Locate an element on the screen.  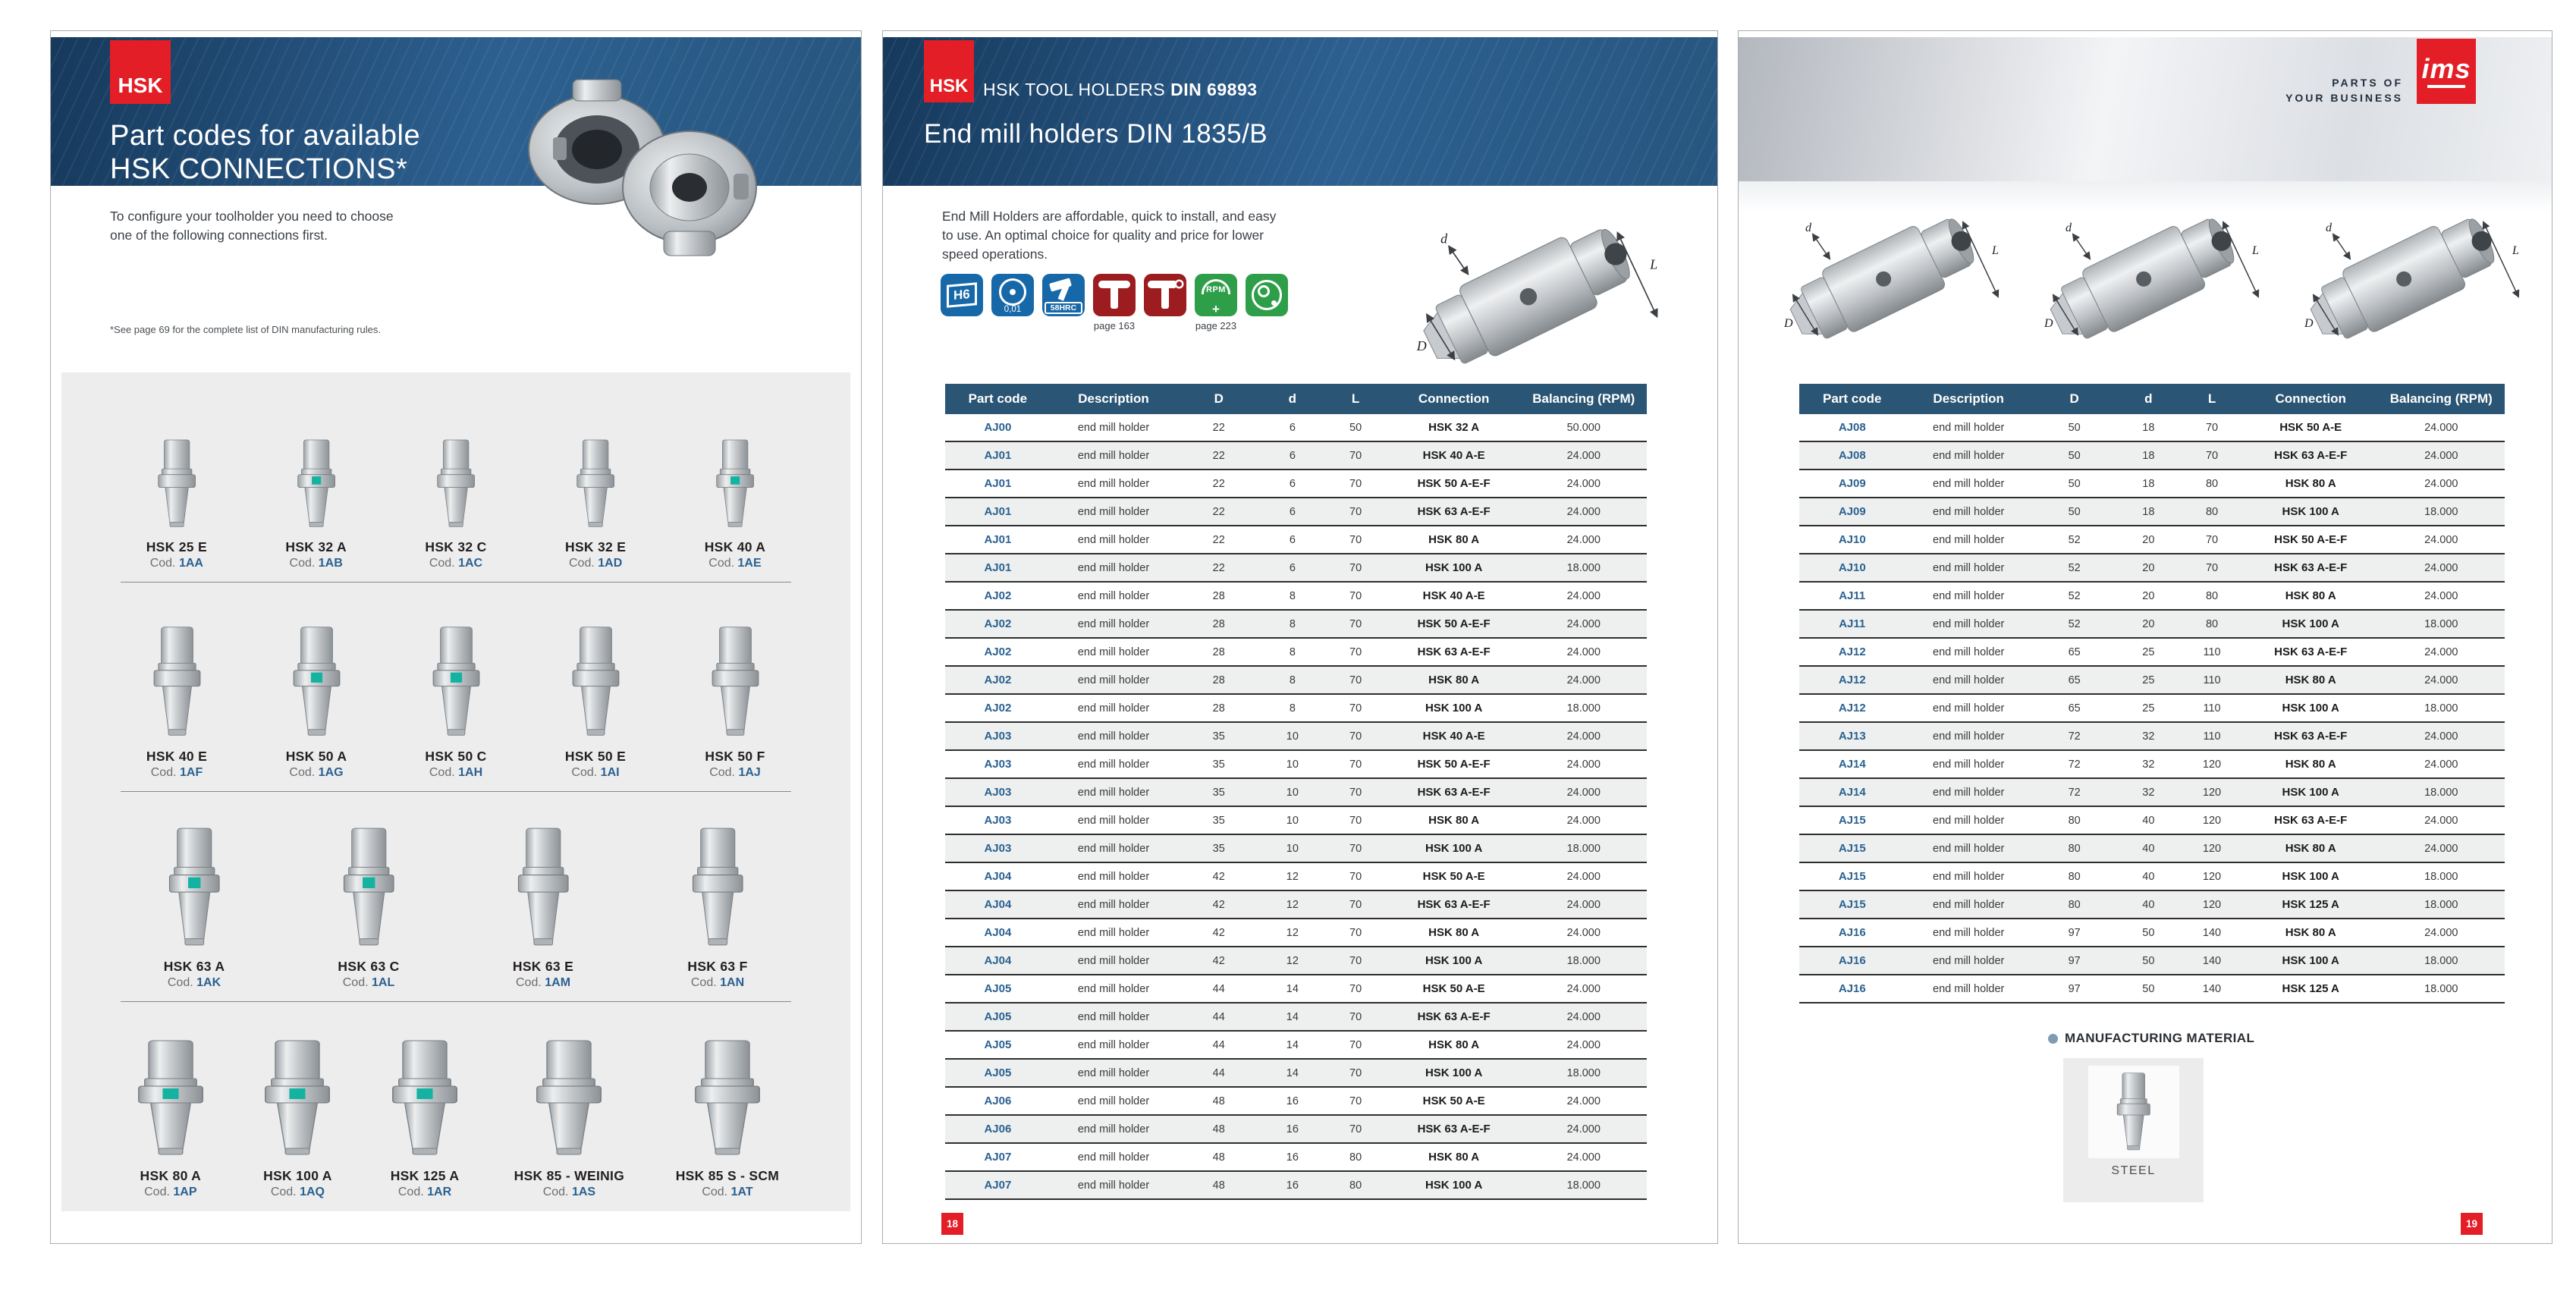
table-row: AJ11 end mill holder 52 20 80 HSK 100 A 18.000 is located at coordinates (2152, 624).